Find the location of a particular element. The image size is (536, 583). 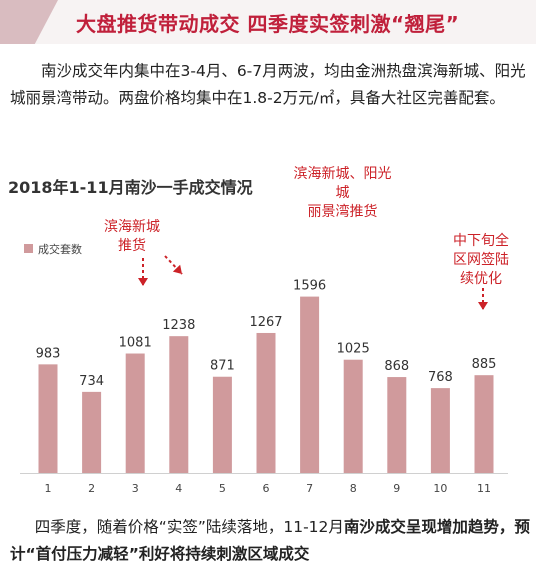

chart-title: 2018年1-11月南沙一手成交情况 is located at coordinates (130, 187).